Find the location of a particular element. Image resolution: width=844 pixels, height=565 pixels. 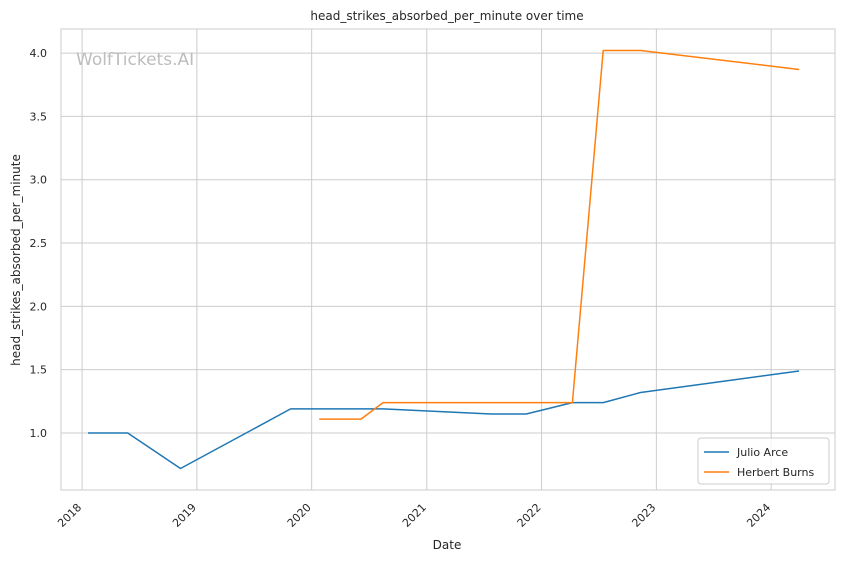

y-tick-label: 1.0 is located at coordinates (39, 433).